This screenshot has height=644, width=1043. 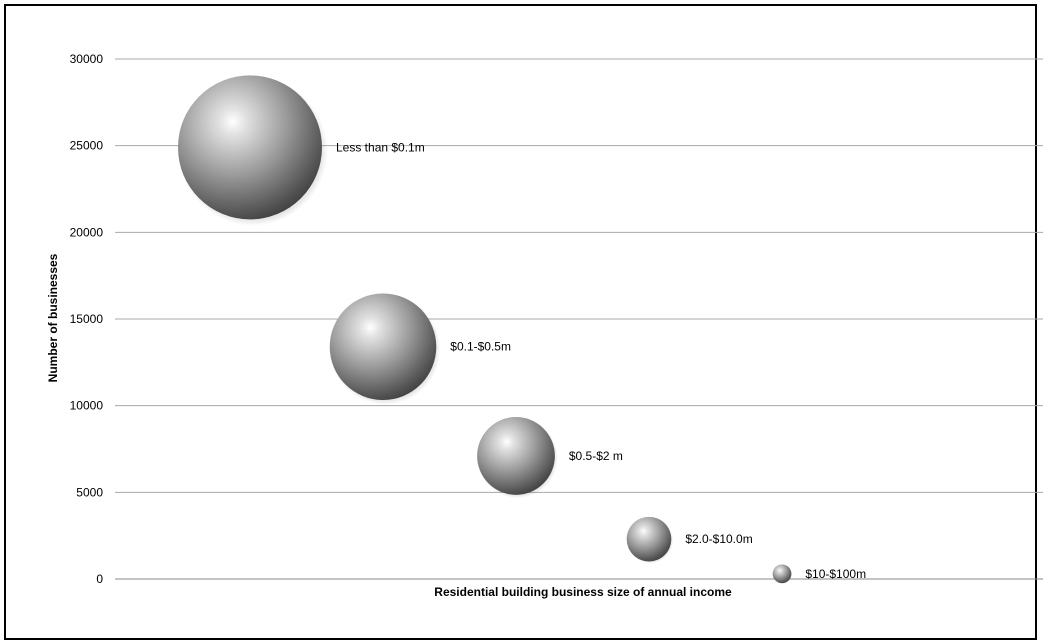 What do you see at coordinates (835, 574) in the screenshot?
I see `bubble-label: $10-$100m` at bounding box center [835, 574].